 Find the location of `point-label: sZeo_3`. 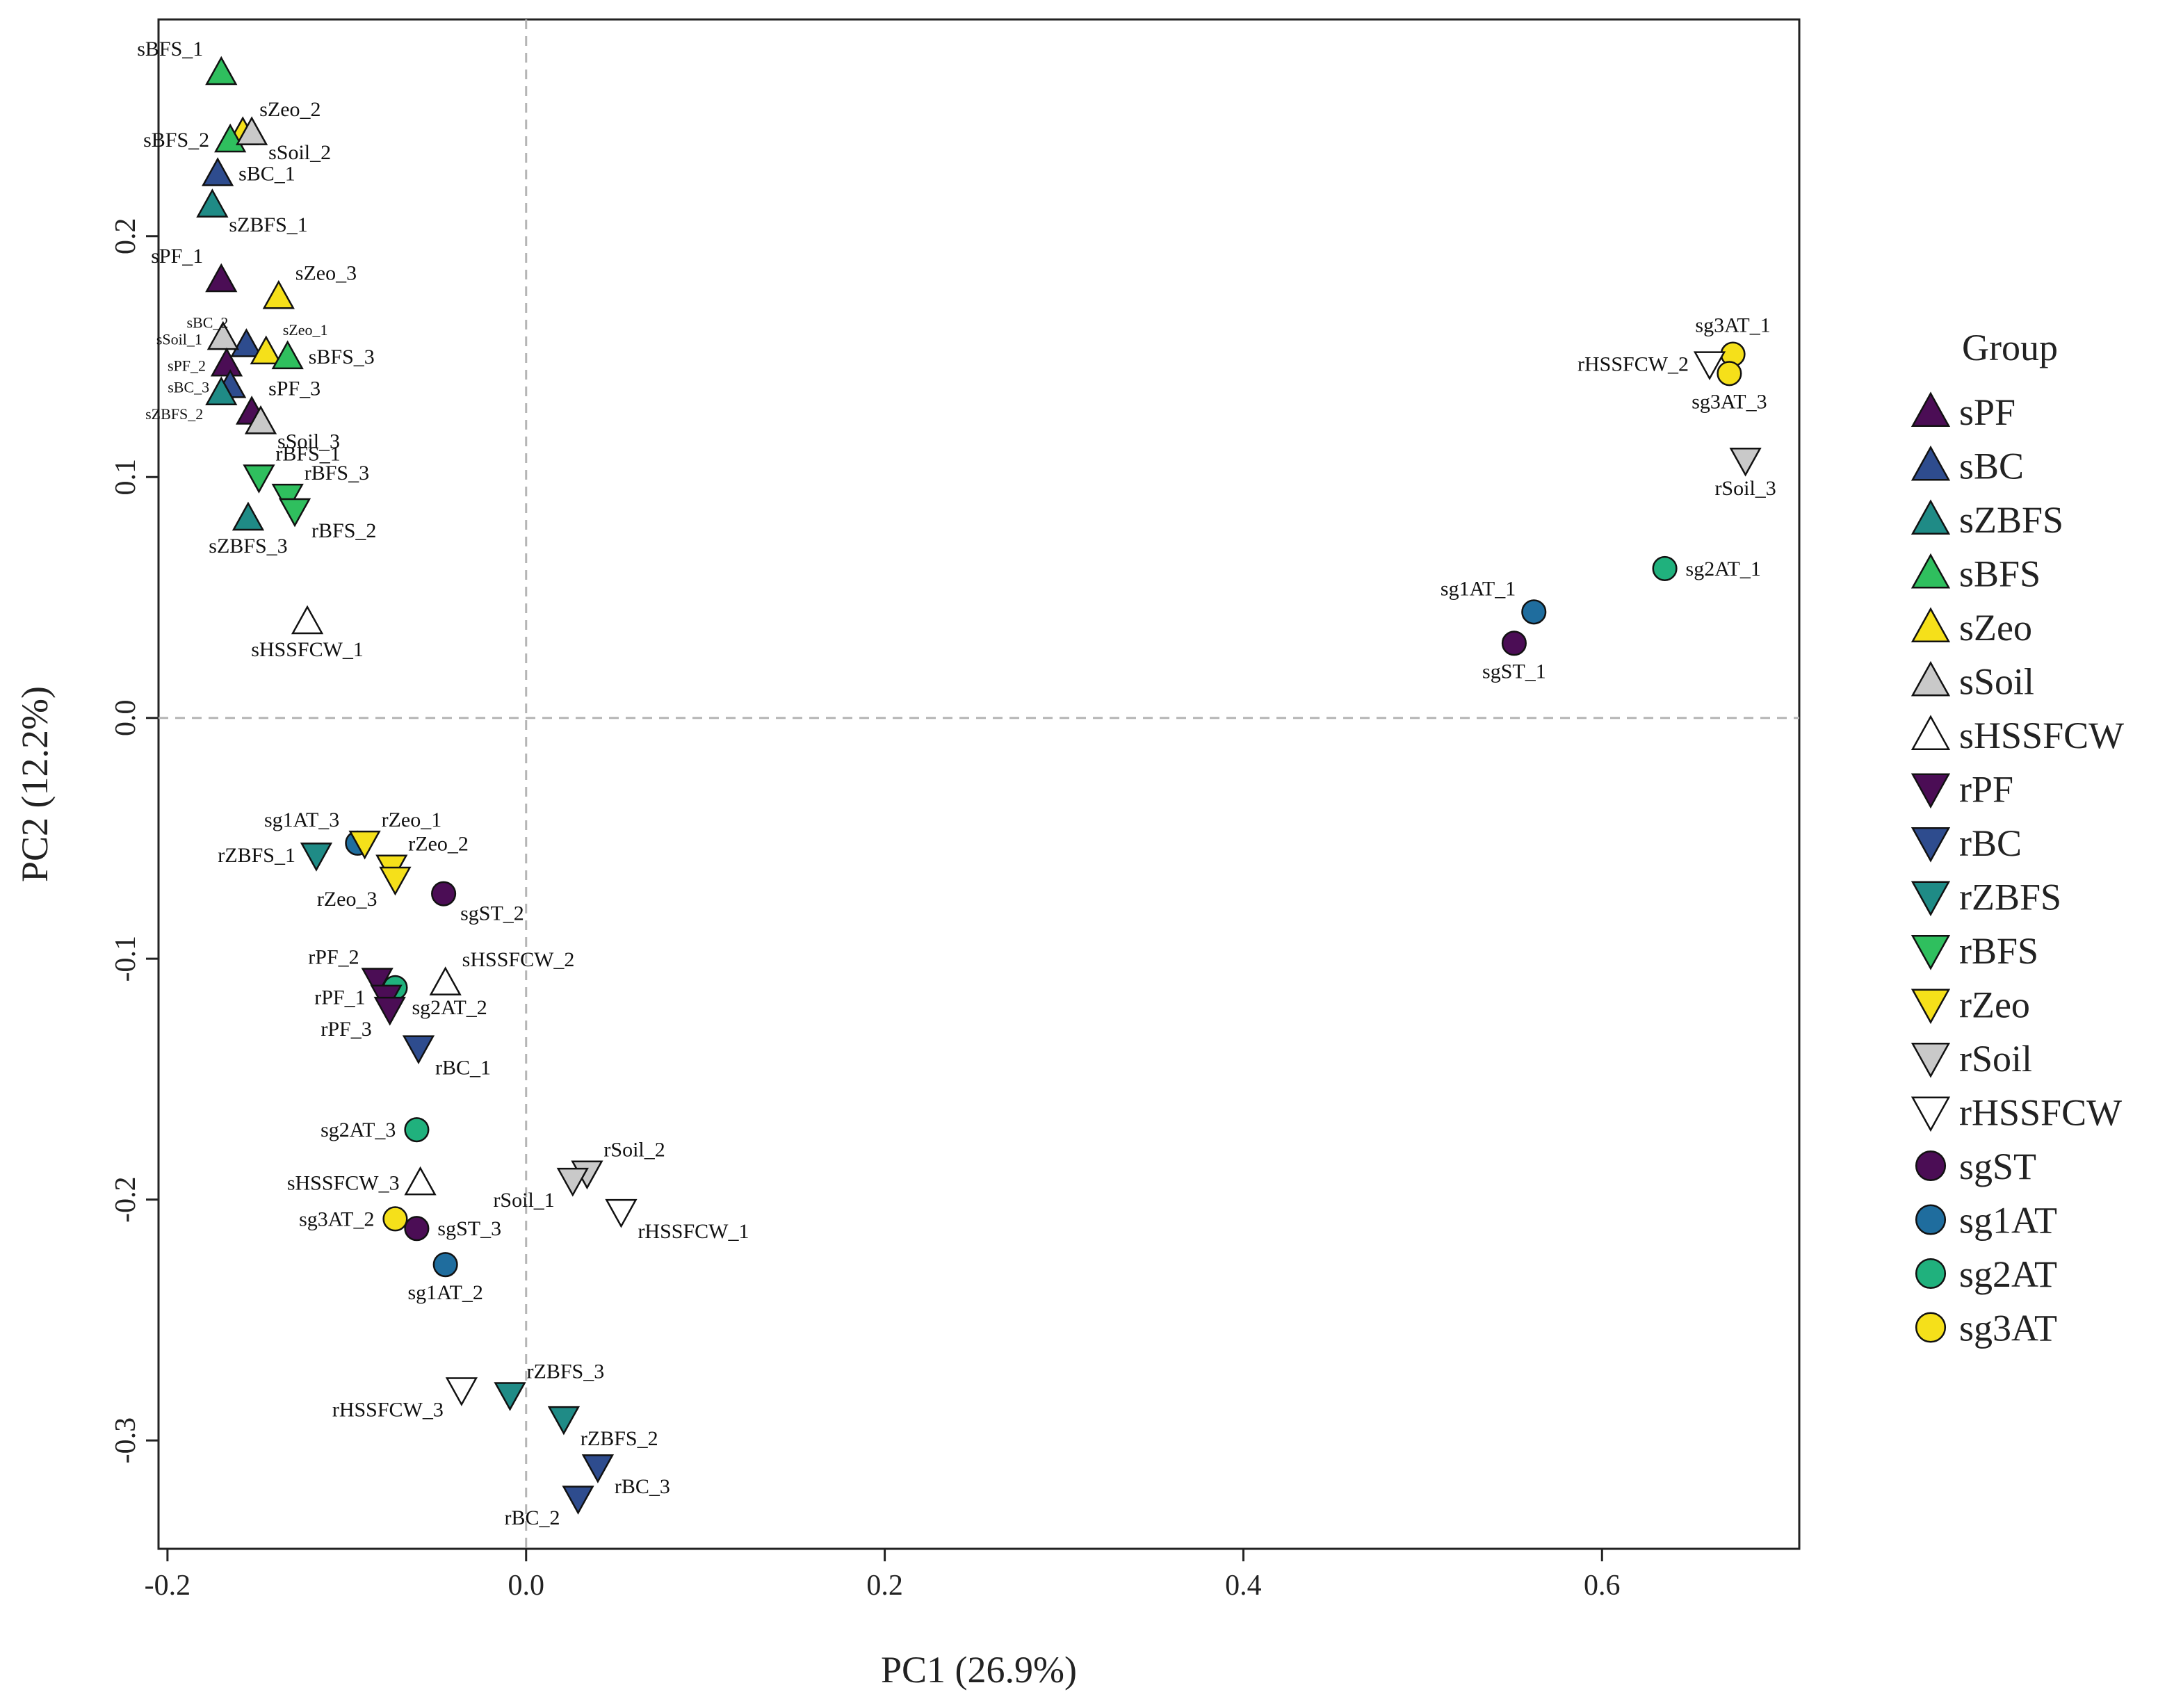

point-label: sZeo_3 is located at coordinates (326, 273).